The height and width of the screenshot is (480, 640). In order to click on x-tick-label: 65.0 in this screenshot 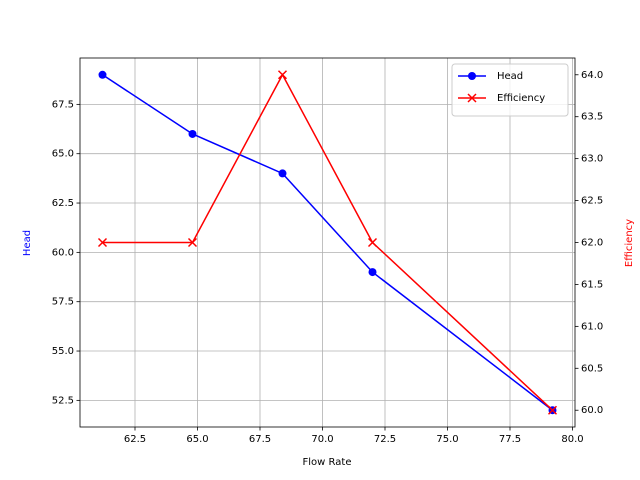, I will do `click(197, 439)`.